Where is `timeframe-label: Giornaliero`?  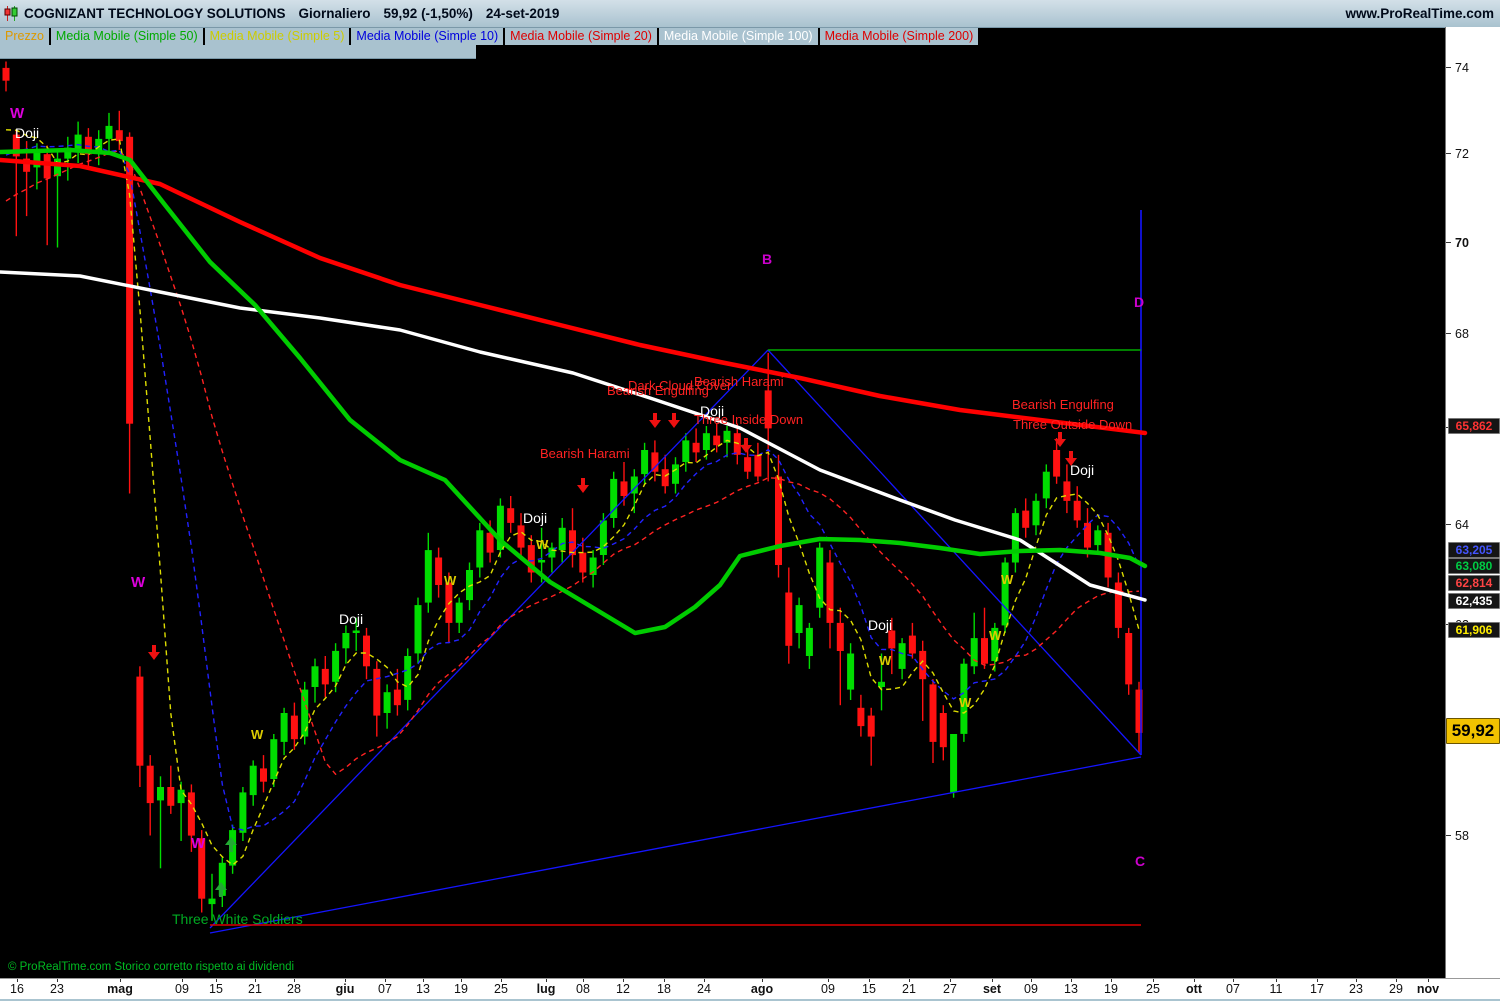
timeframe-label: Giornaliero is located at coordinates (334, 13).